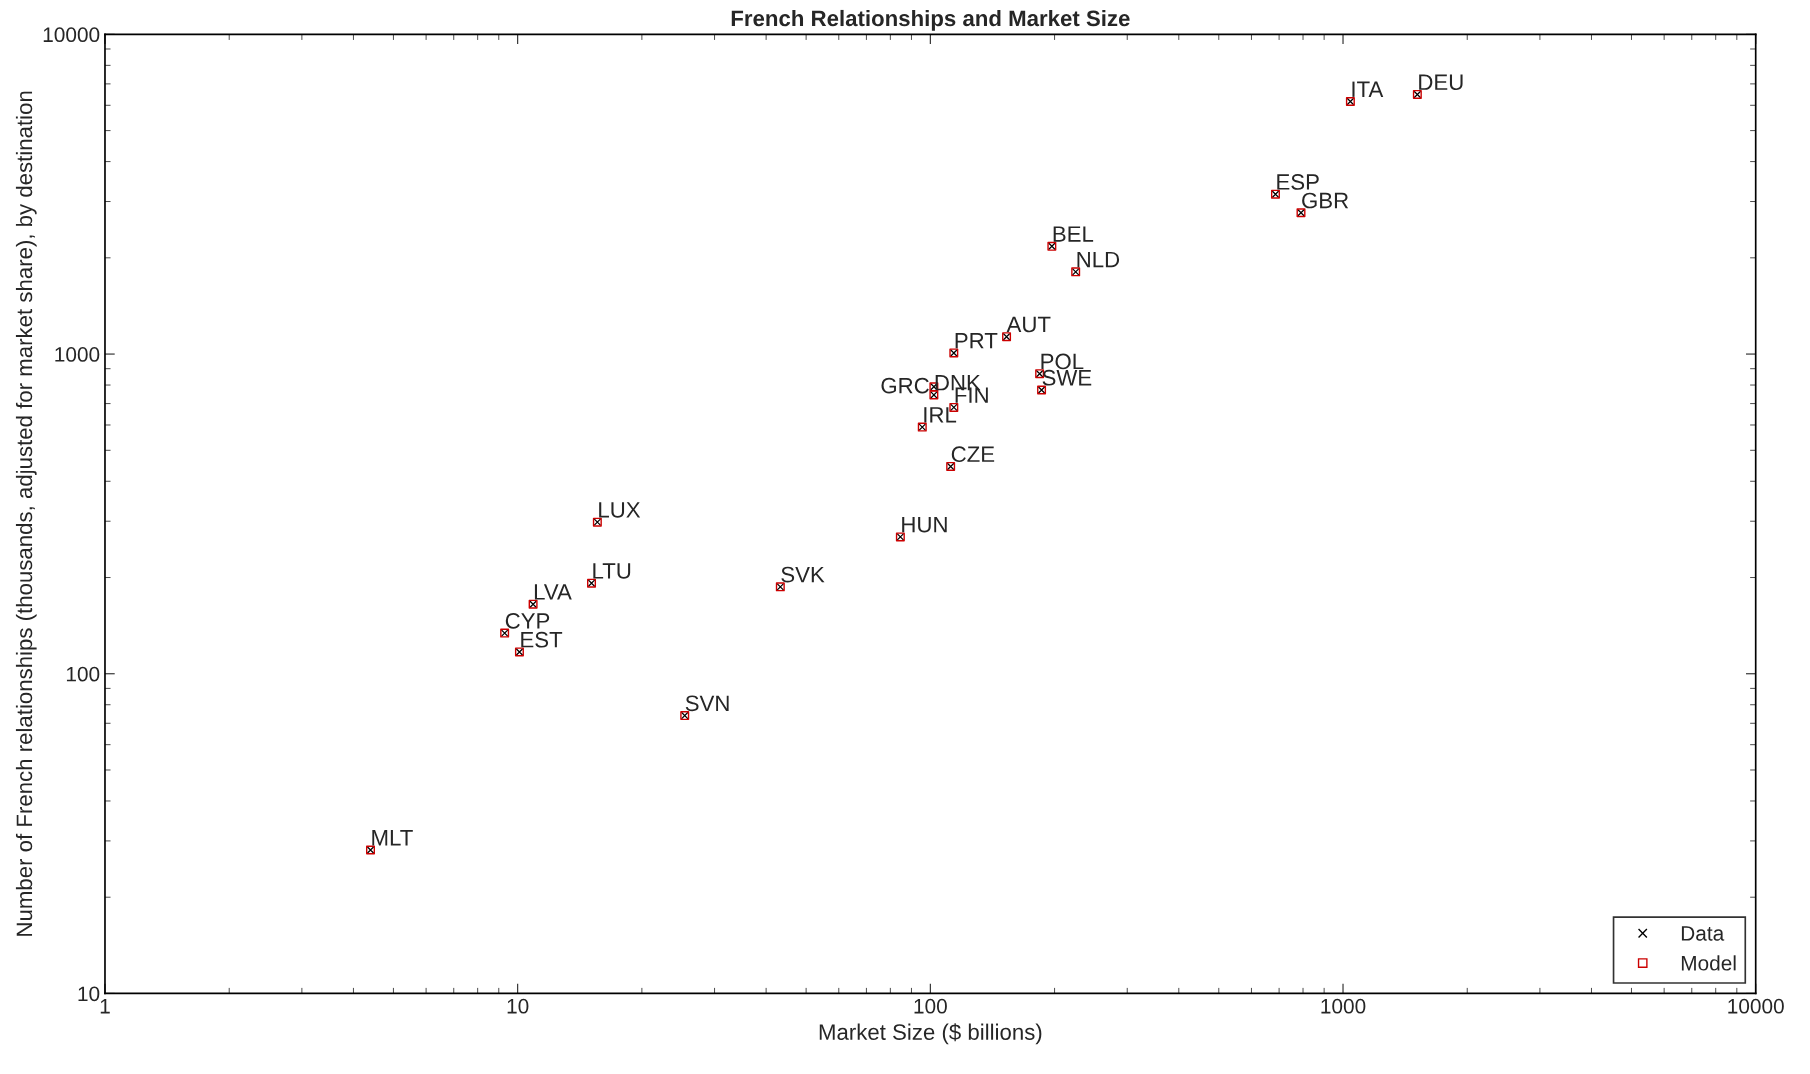 The width and height of the screenshot is (1810, 1074). I want to click on annotation: CYP, so click(527, 620).